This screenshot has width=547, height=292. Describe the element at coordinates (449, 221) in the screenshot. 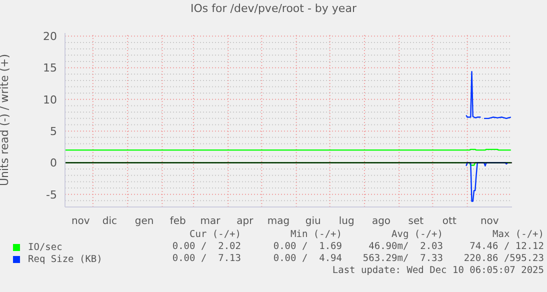

I see `x-tick-label: ott` at that location.